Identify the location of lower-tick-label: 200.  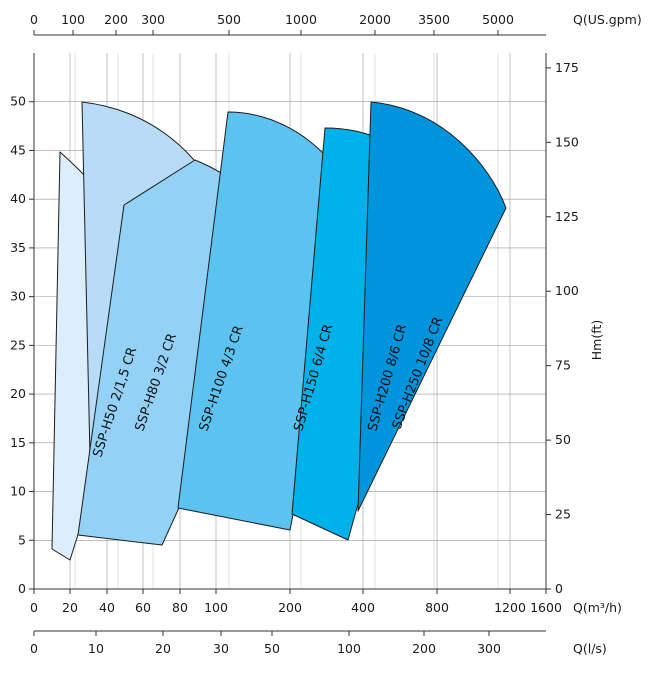
(424, 648).